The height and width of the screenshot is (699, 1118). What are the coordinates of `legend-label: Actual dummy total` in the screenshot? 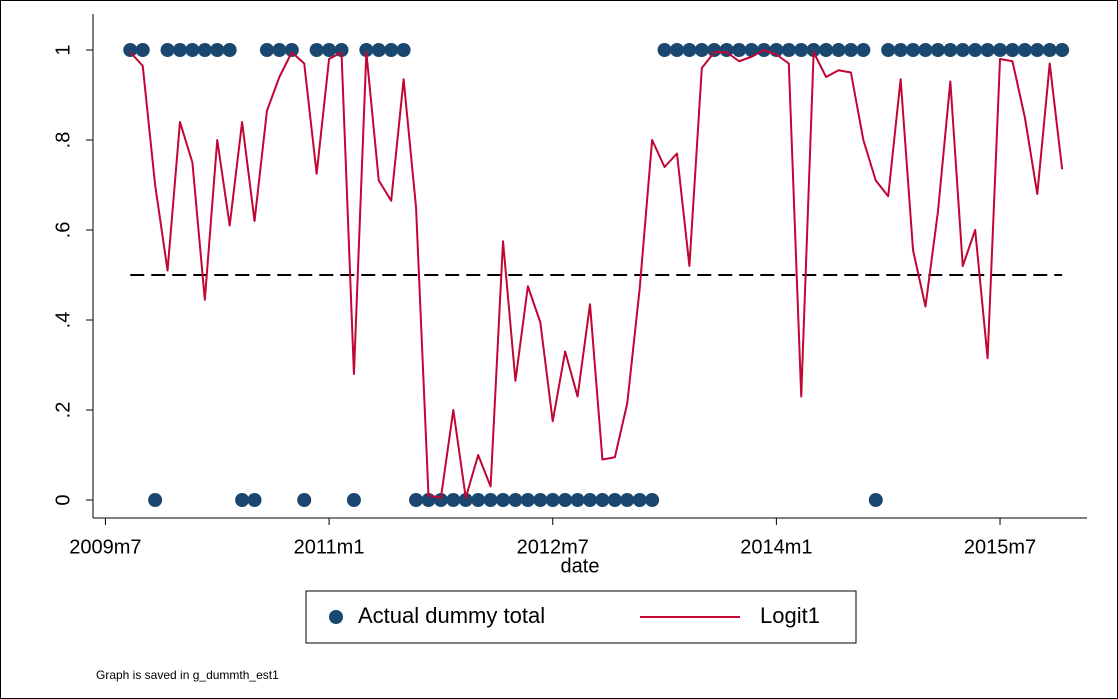 It's located at (451, 615).